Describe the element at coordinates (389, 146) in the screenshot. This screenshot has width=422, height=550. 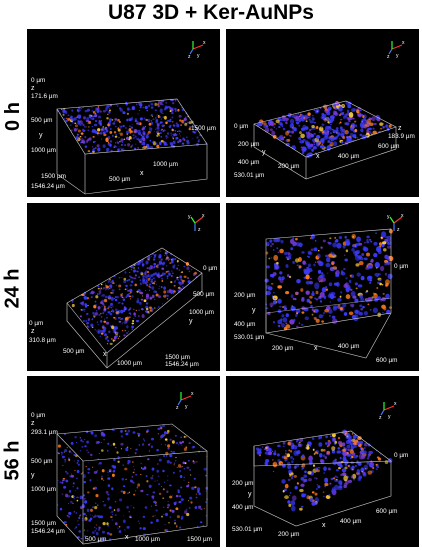
I see `x-tick-600: 600 µm` at that location.